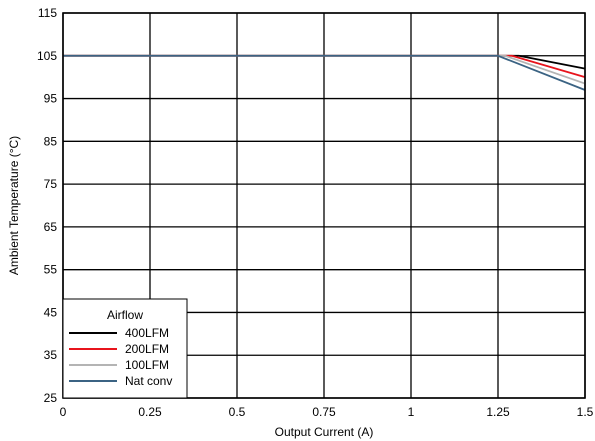  I want to click on legend-items: 400LFM 200LFM 100LFM Nat conv, so click(120, 357).